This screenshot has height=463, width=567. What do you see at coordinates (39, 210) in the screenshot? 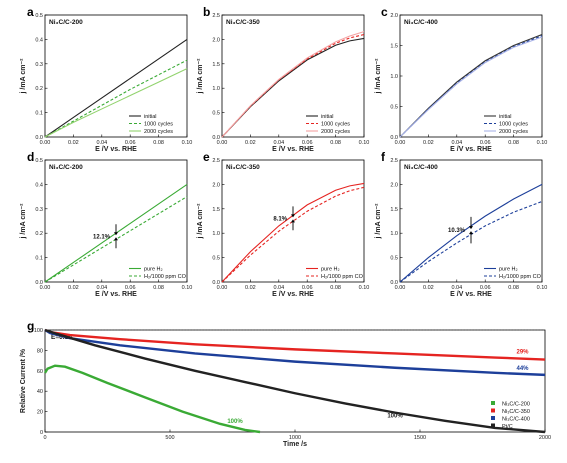
I see `y-tick-label: 0.3` at bounding box center [39, 210].